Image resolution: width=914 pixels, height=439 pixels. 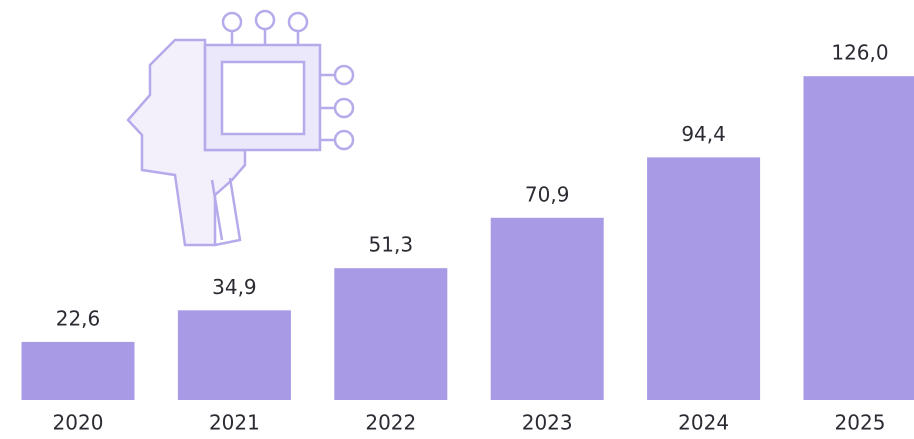 What do you see at coordinates (703, 423) in the screenshot?
I see `x-tick-label: 2024` at bounding box center [703, 423].